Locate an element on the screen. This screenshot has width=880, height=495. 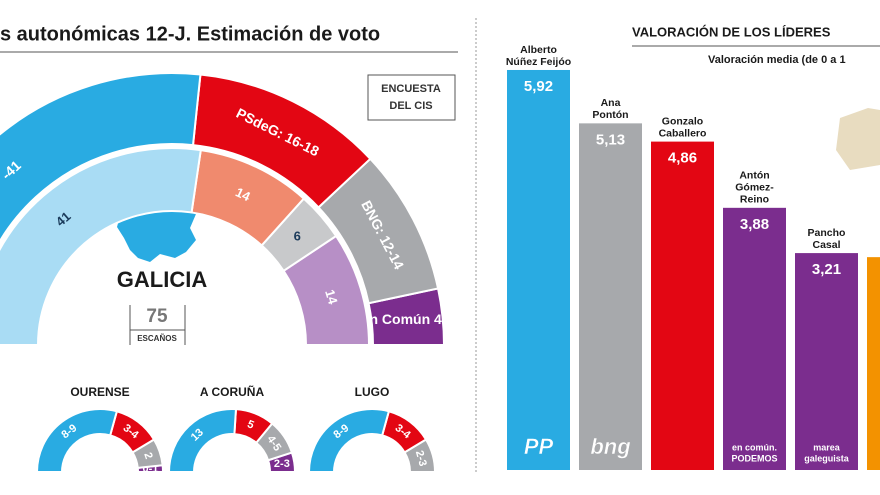
value-label: 3,88 is located at coordinates (754, 224).